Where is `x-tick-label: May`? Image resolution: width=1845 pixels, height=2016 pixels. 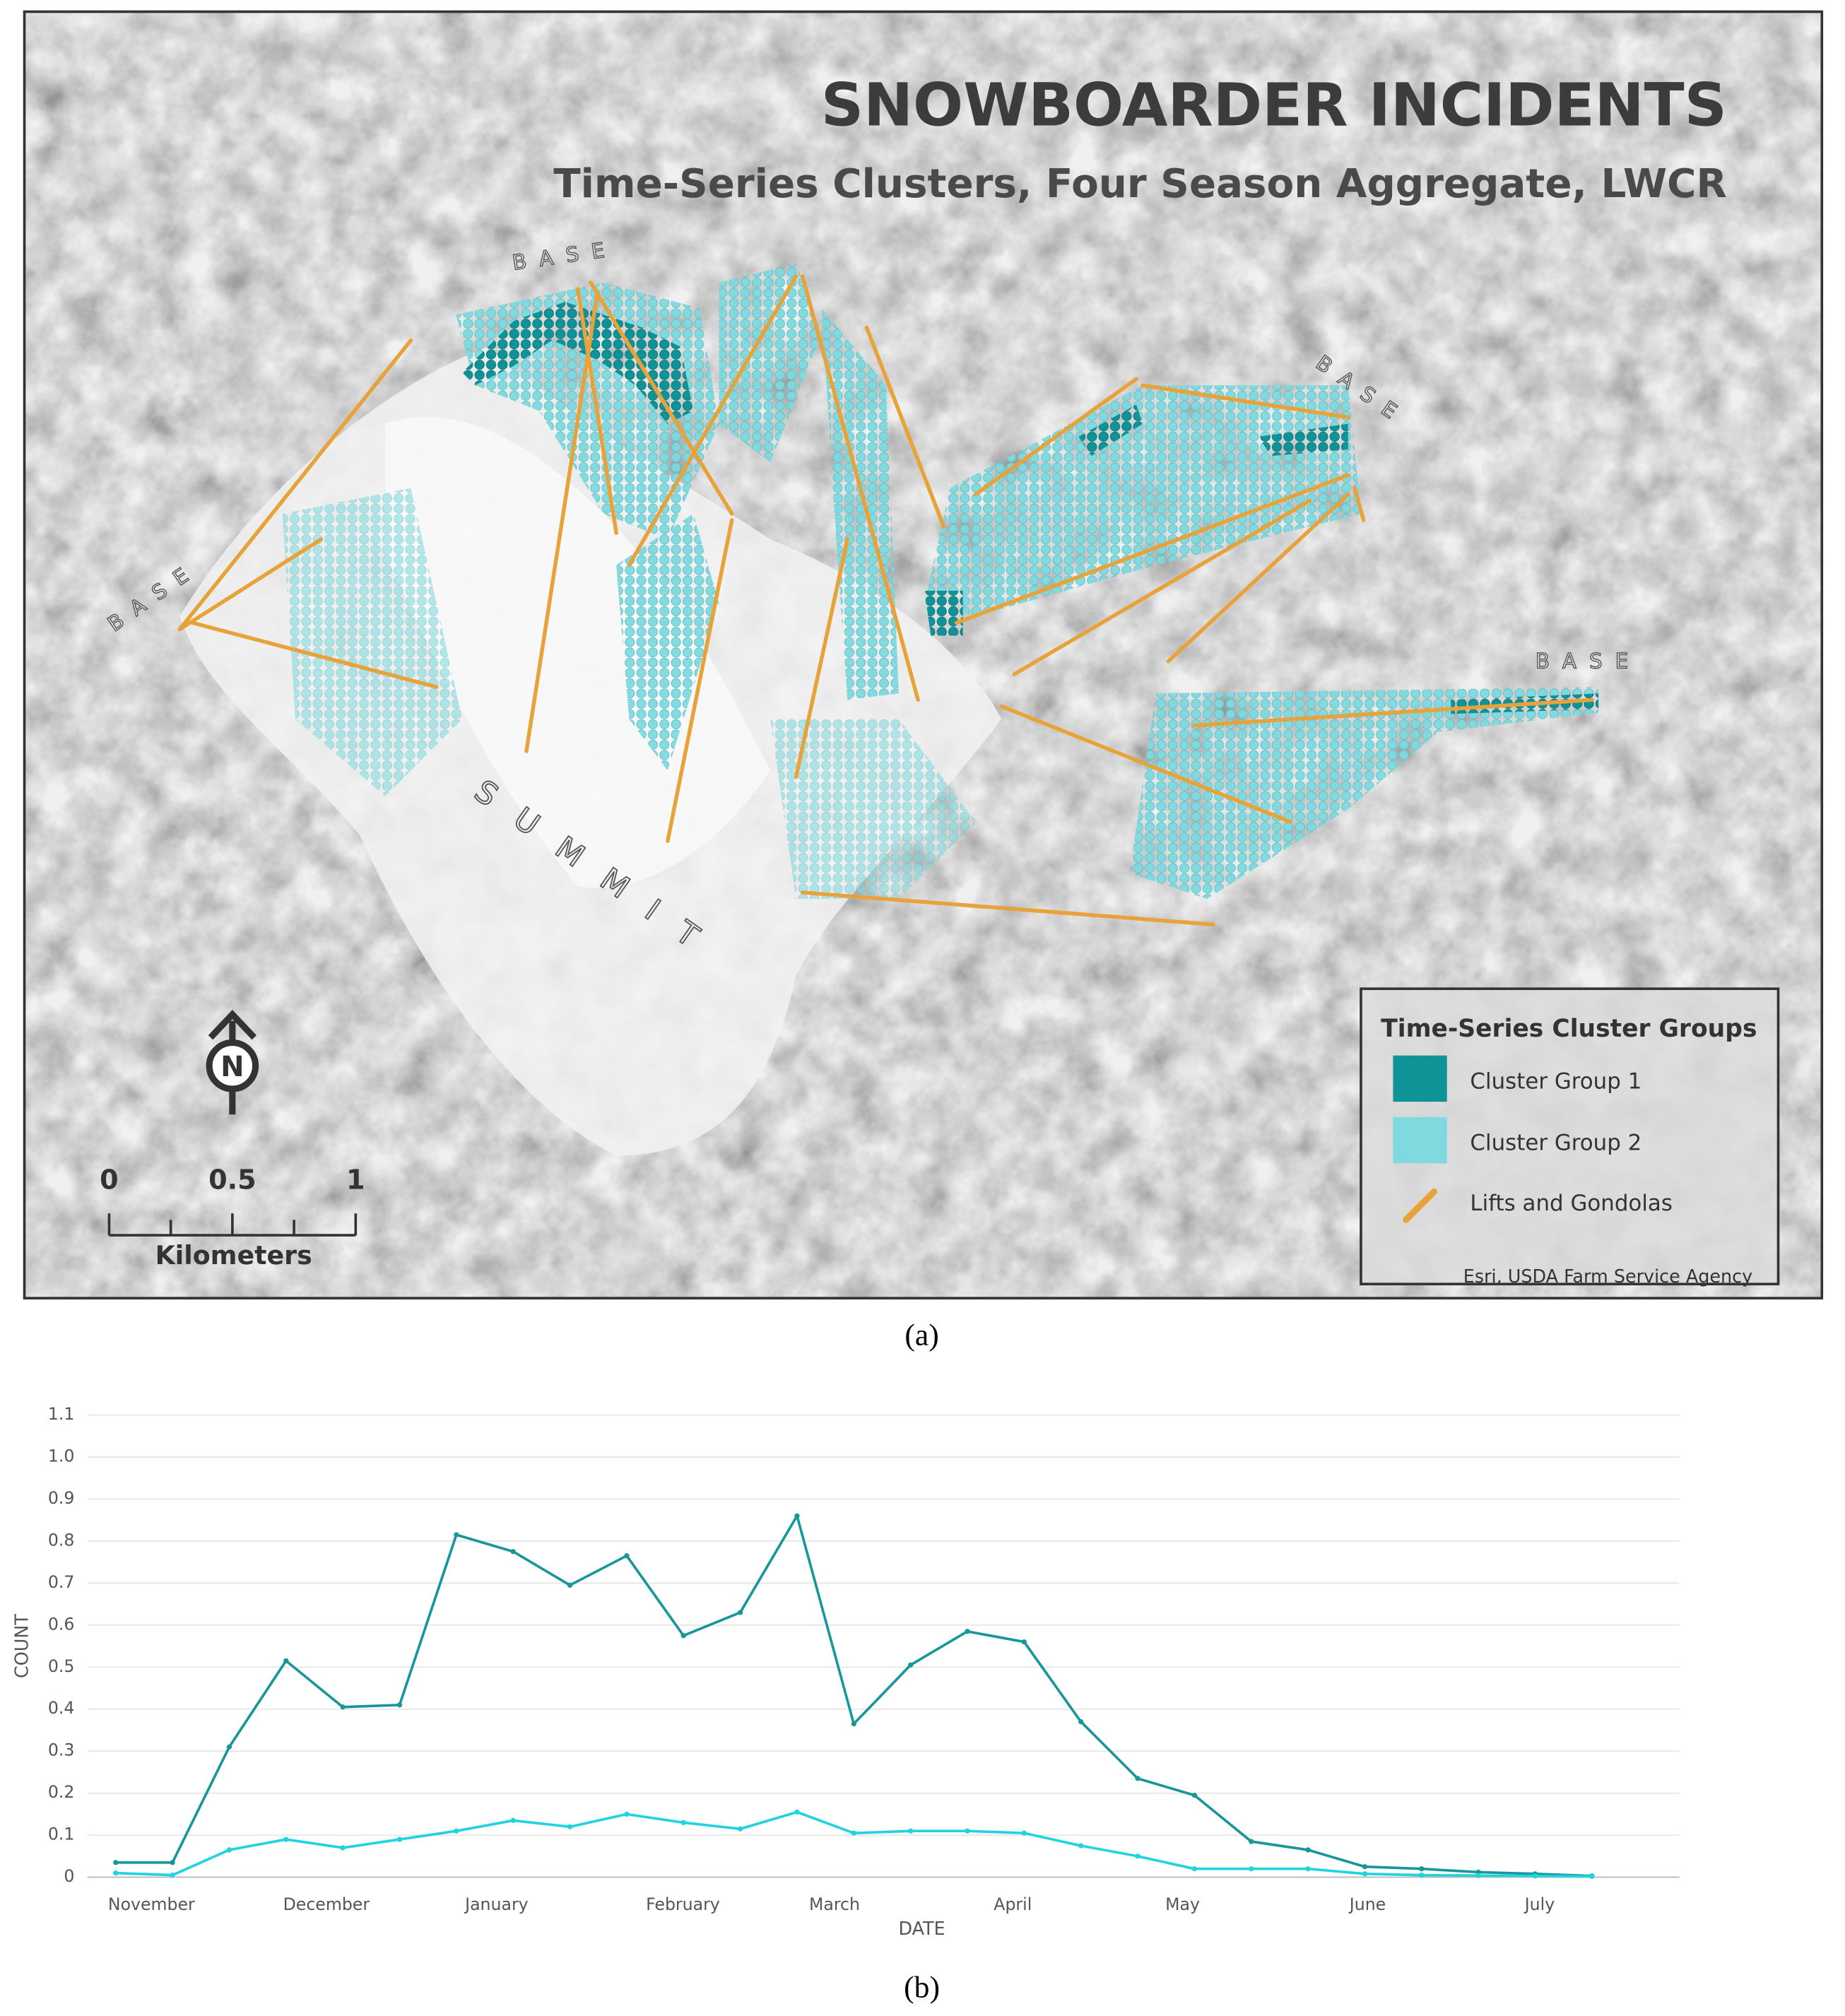
x-tick-label: May is located at coordinates (1182, 1904).